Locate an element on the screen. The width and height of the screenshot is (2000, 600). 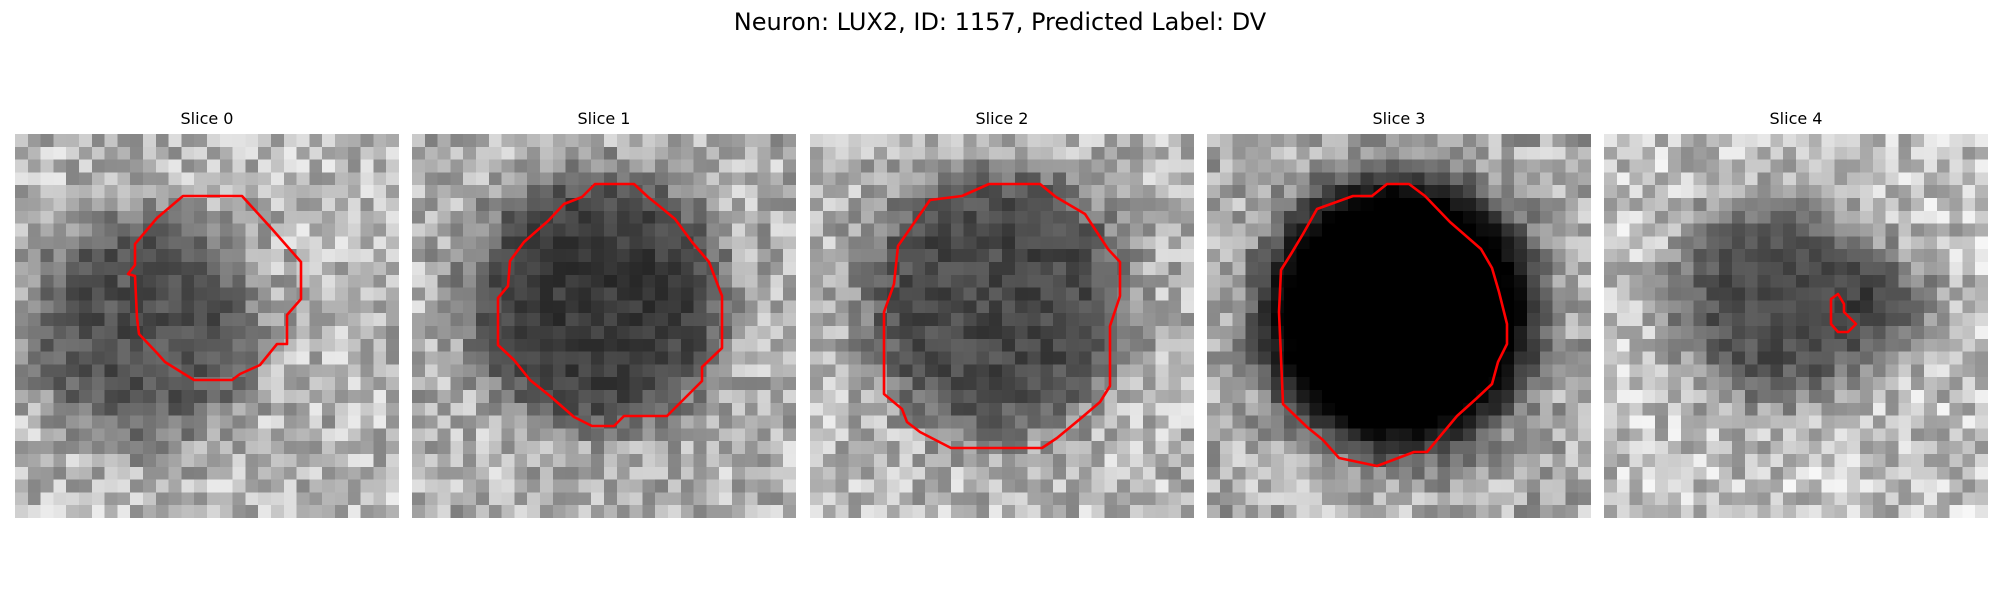
slice-title: Slice 2 is located at coordinates (1002, 118).